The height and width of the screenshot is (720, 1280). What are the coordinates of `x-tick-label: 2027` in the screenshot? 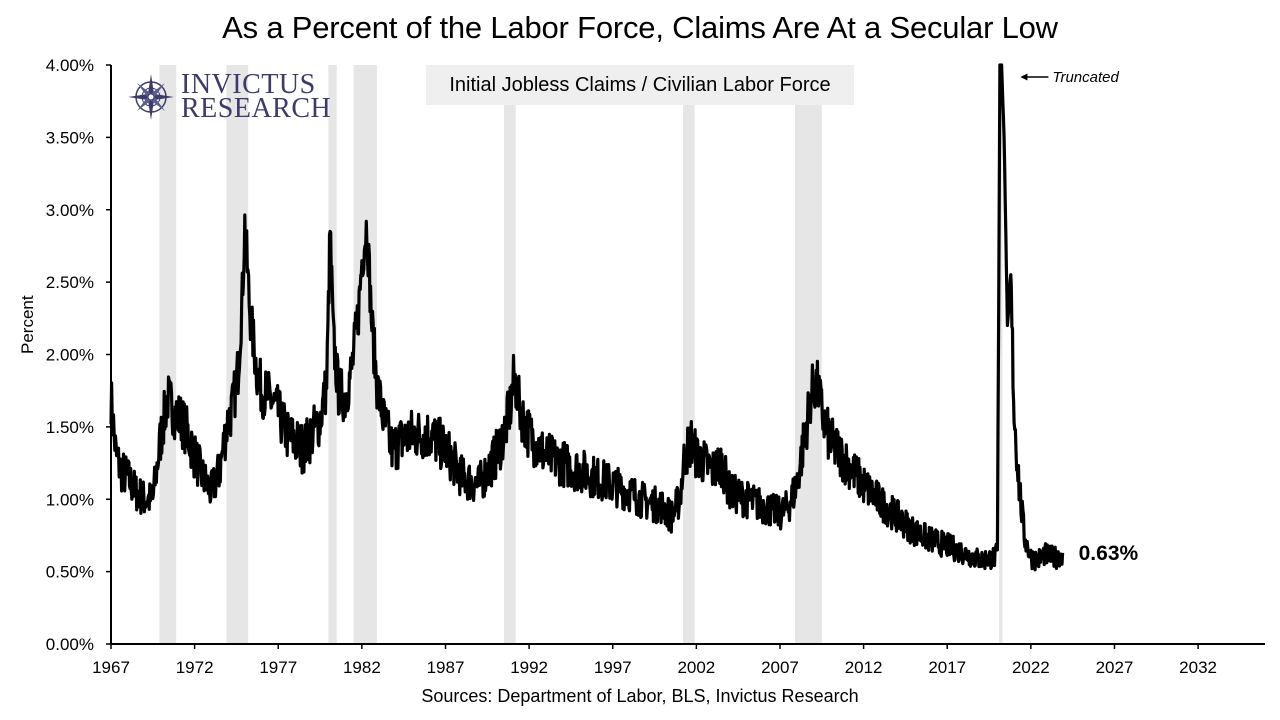 It's located at (1115, 667).